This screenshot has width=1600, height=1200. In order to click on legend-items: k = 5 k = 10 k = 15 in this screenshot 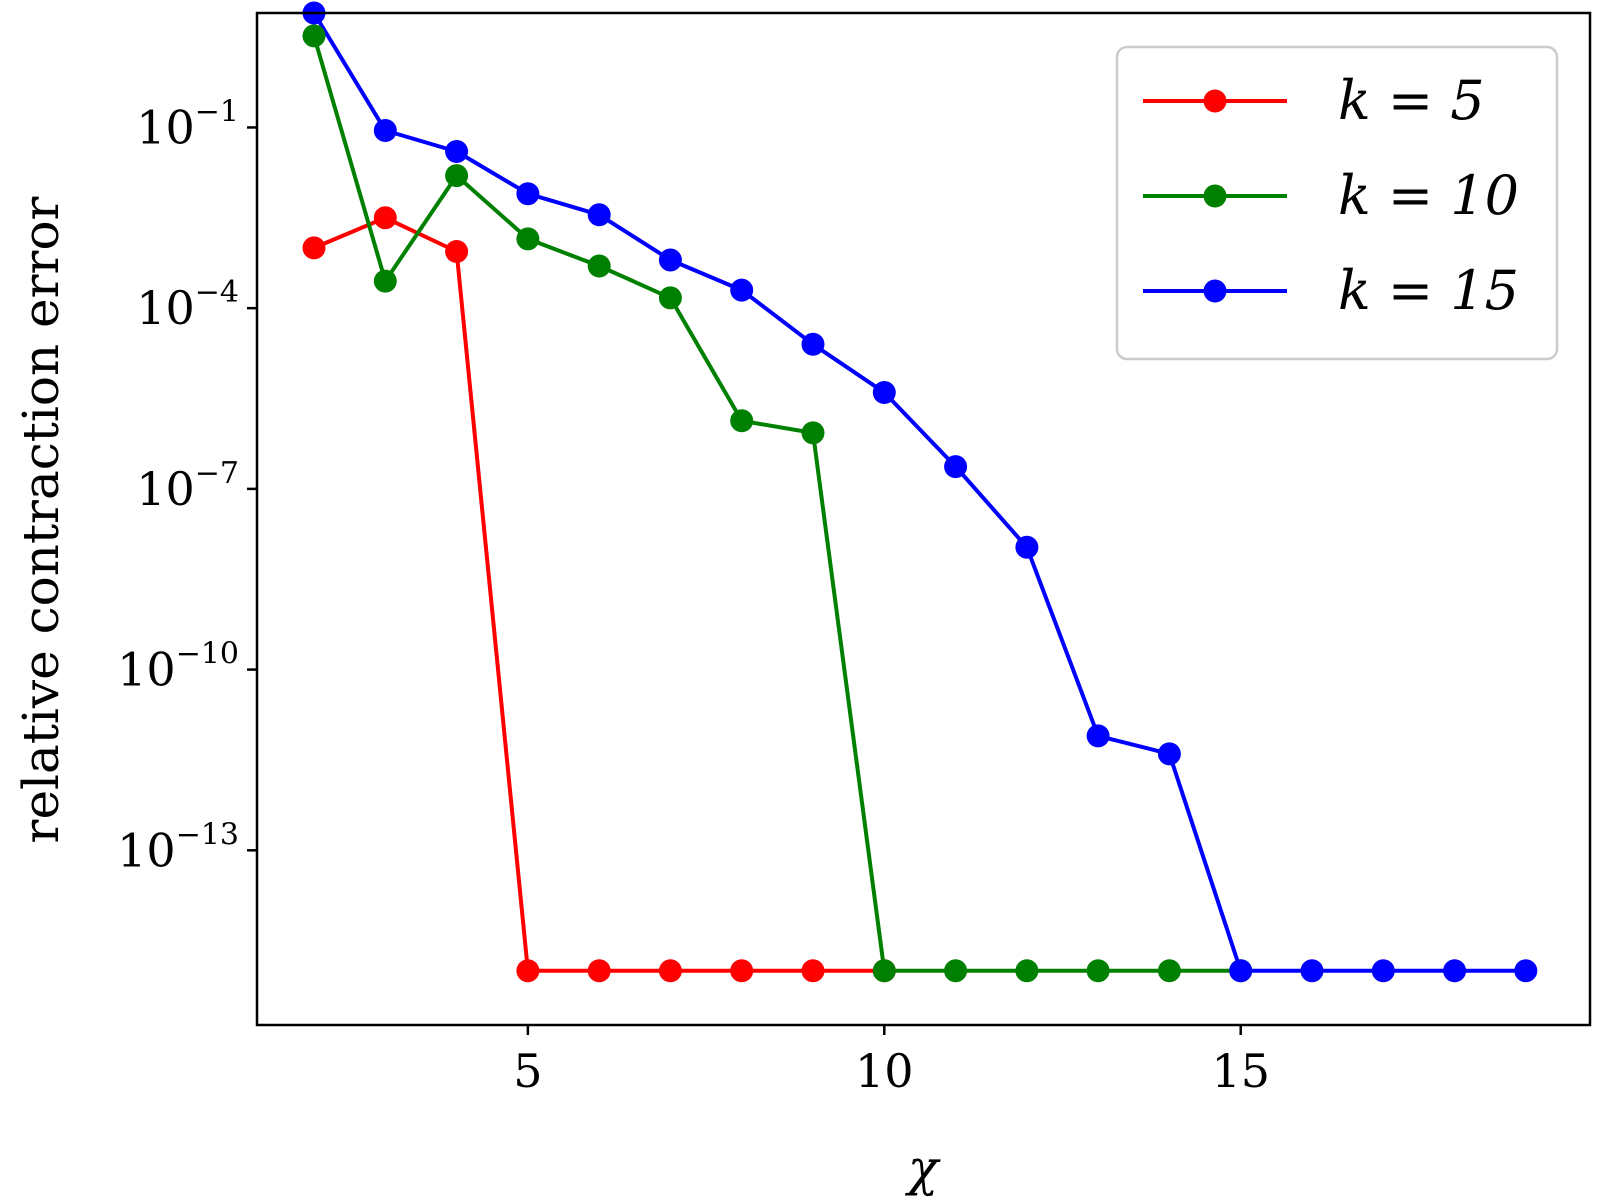, I will do `click(1331, 195)`.